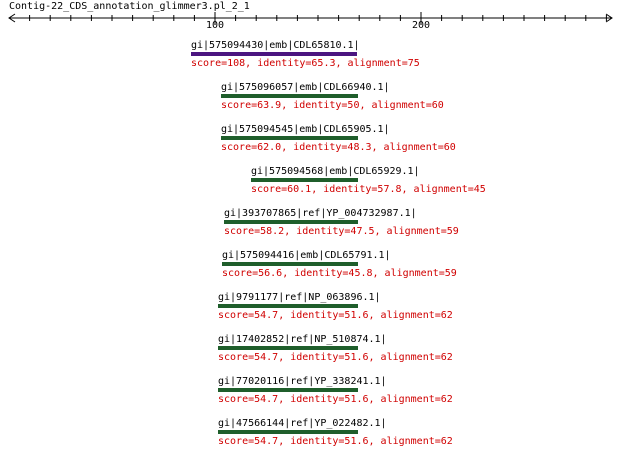 The width and height of the screenshot is (620, 461). I want to click on hit-accession: gi|575094430|emb|CDL65810.1|, so click(275, 45).